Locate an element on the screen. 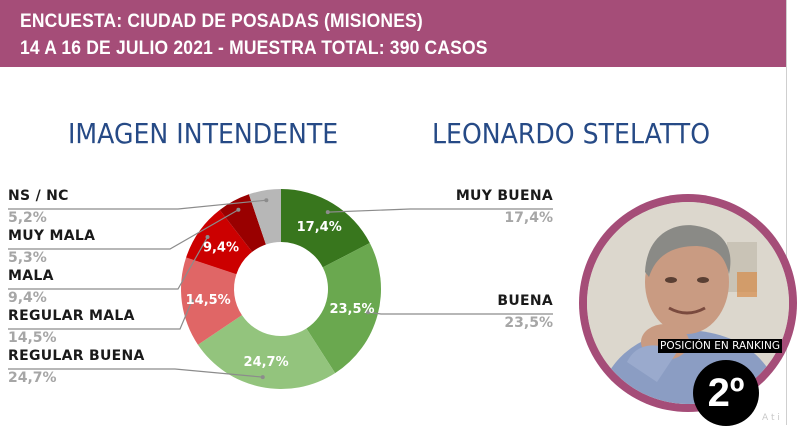  legend-label-ns-nc: NS / NC is located at coordinates (38, 196).